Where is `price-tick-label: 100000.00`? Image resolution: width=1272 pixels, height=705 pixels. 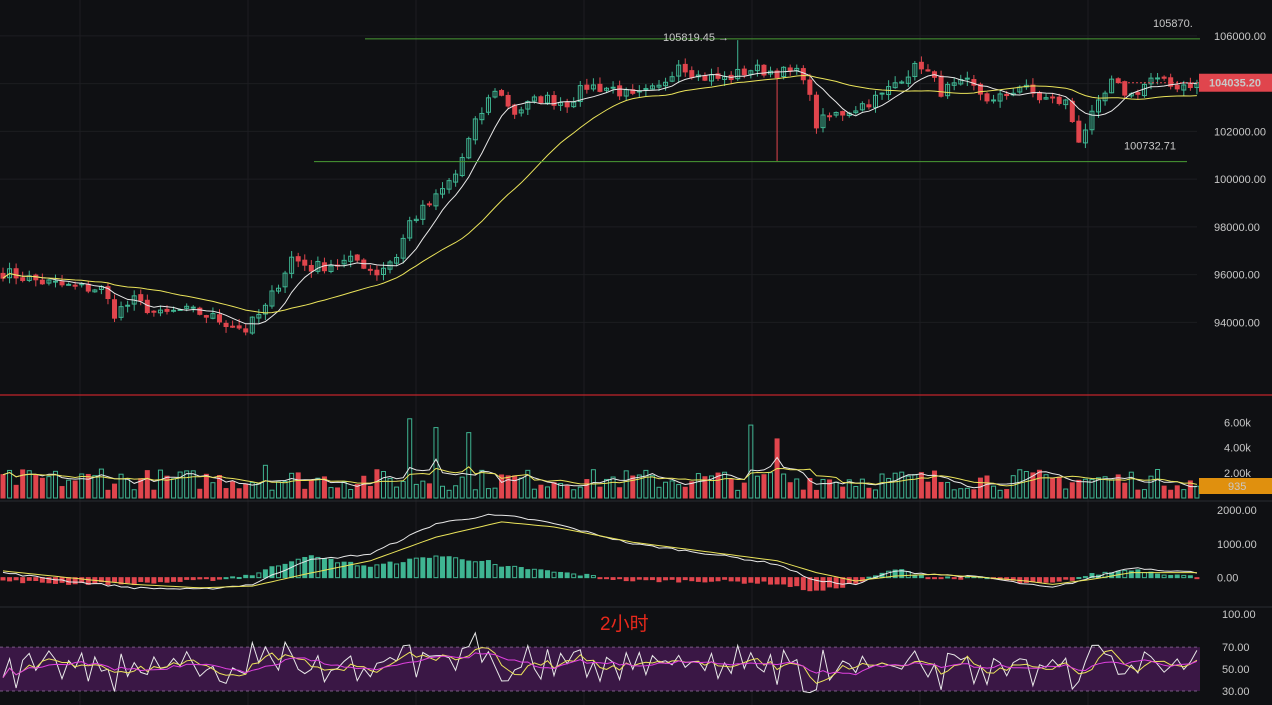
price-tick-label: 100000.00 is located at coordinates (1240, 180).